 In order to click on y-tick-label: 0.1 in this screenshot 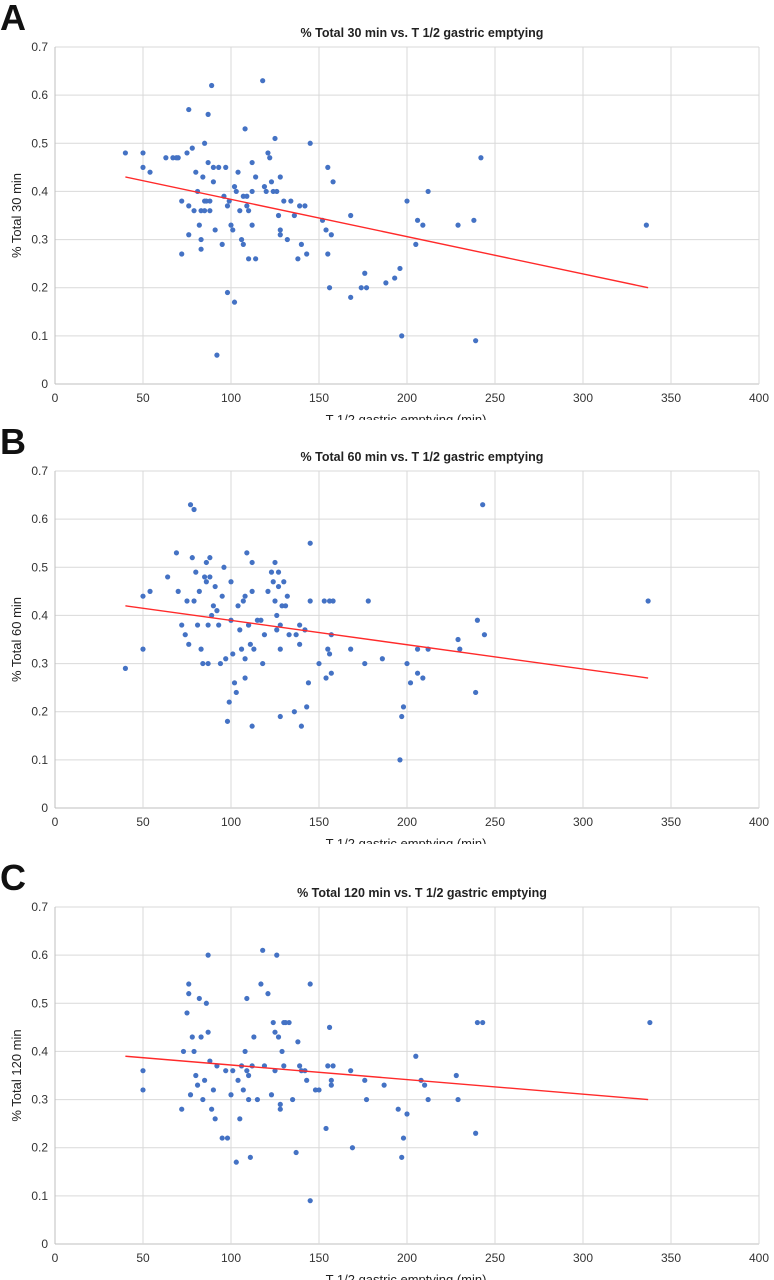, I will do `click(39, 1196)`.